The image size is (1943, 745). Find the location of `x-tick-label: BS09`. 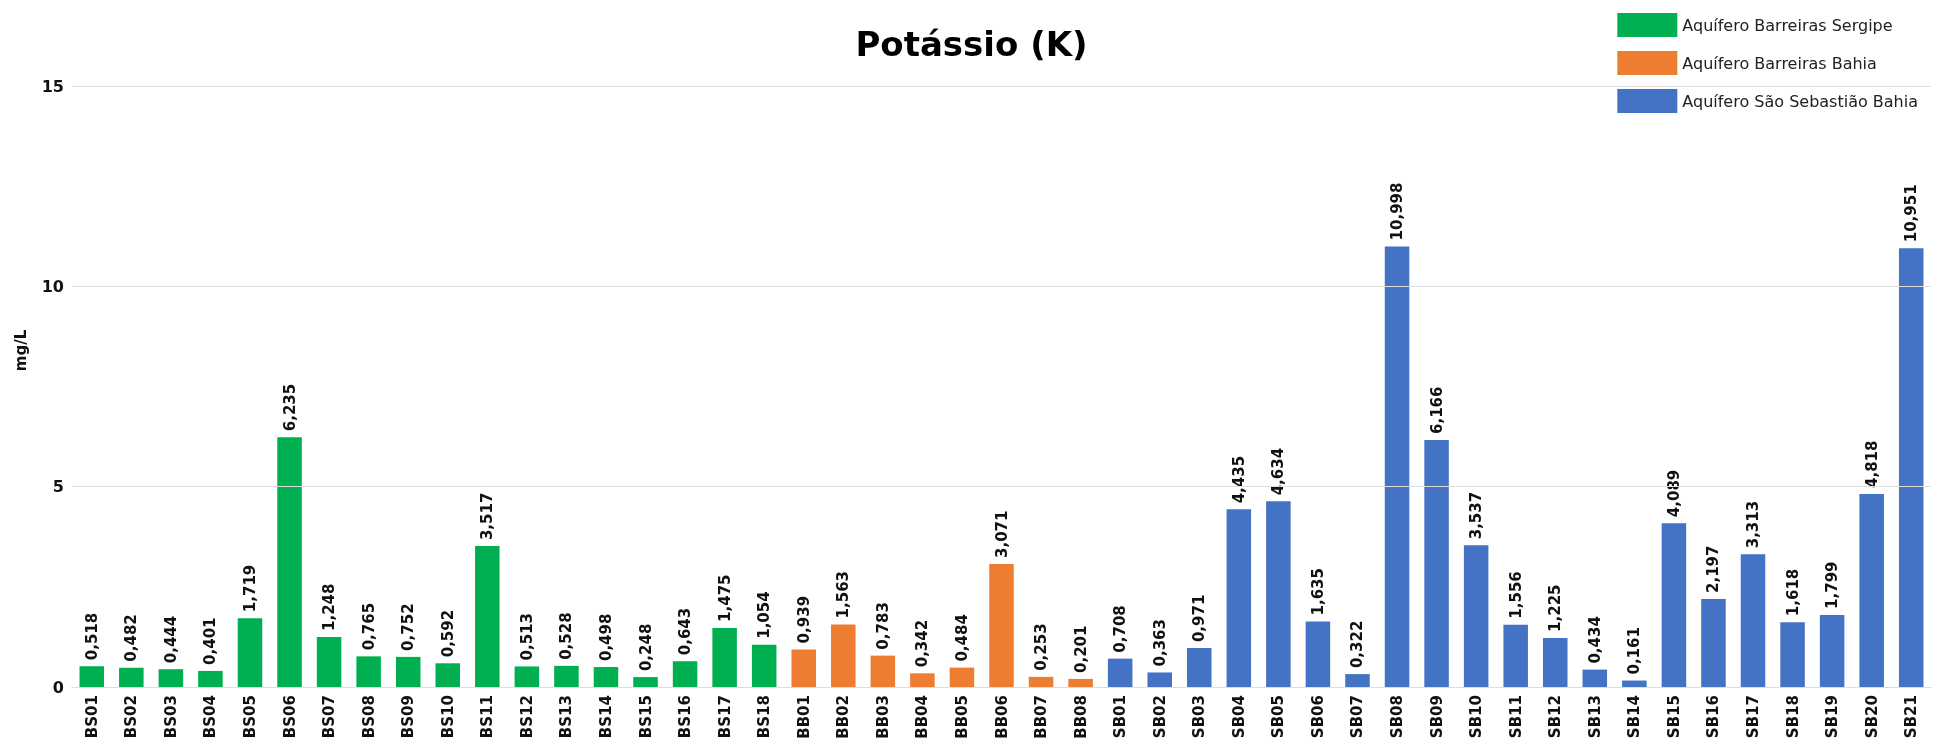

x-tick-label: BS09 is located at coordinates (408, 717).